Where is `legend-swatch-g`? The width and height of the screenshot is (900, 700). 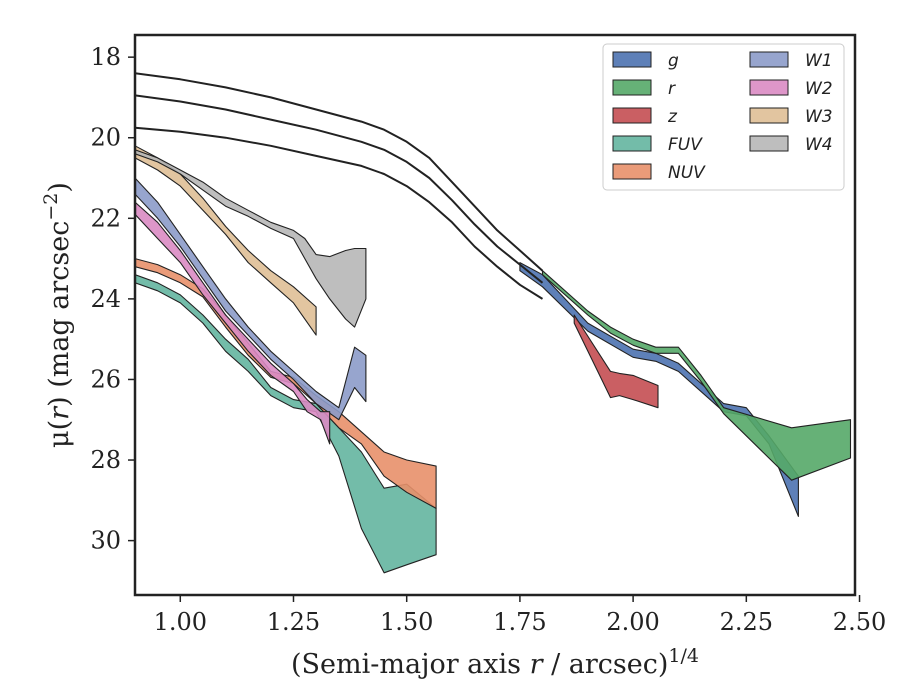
legend-swatch-g is located at coordinates (632, 59).